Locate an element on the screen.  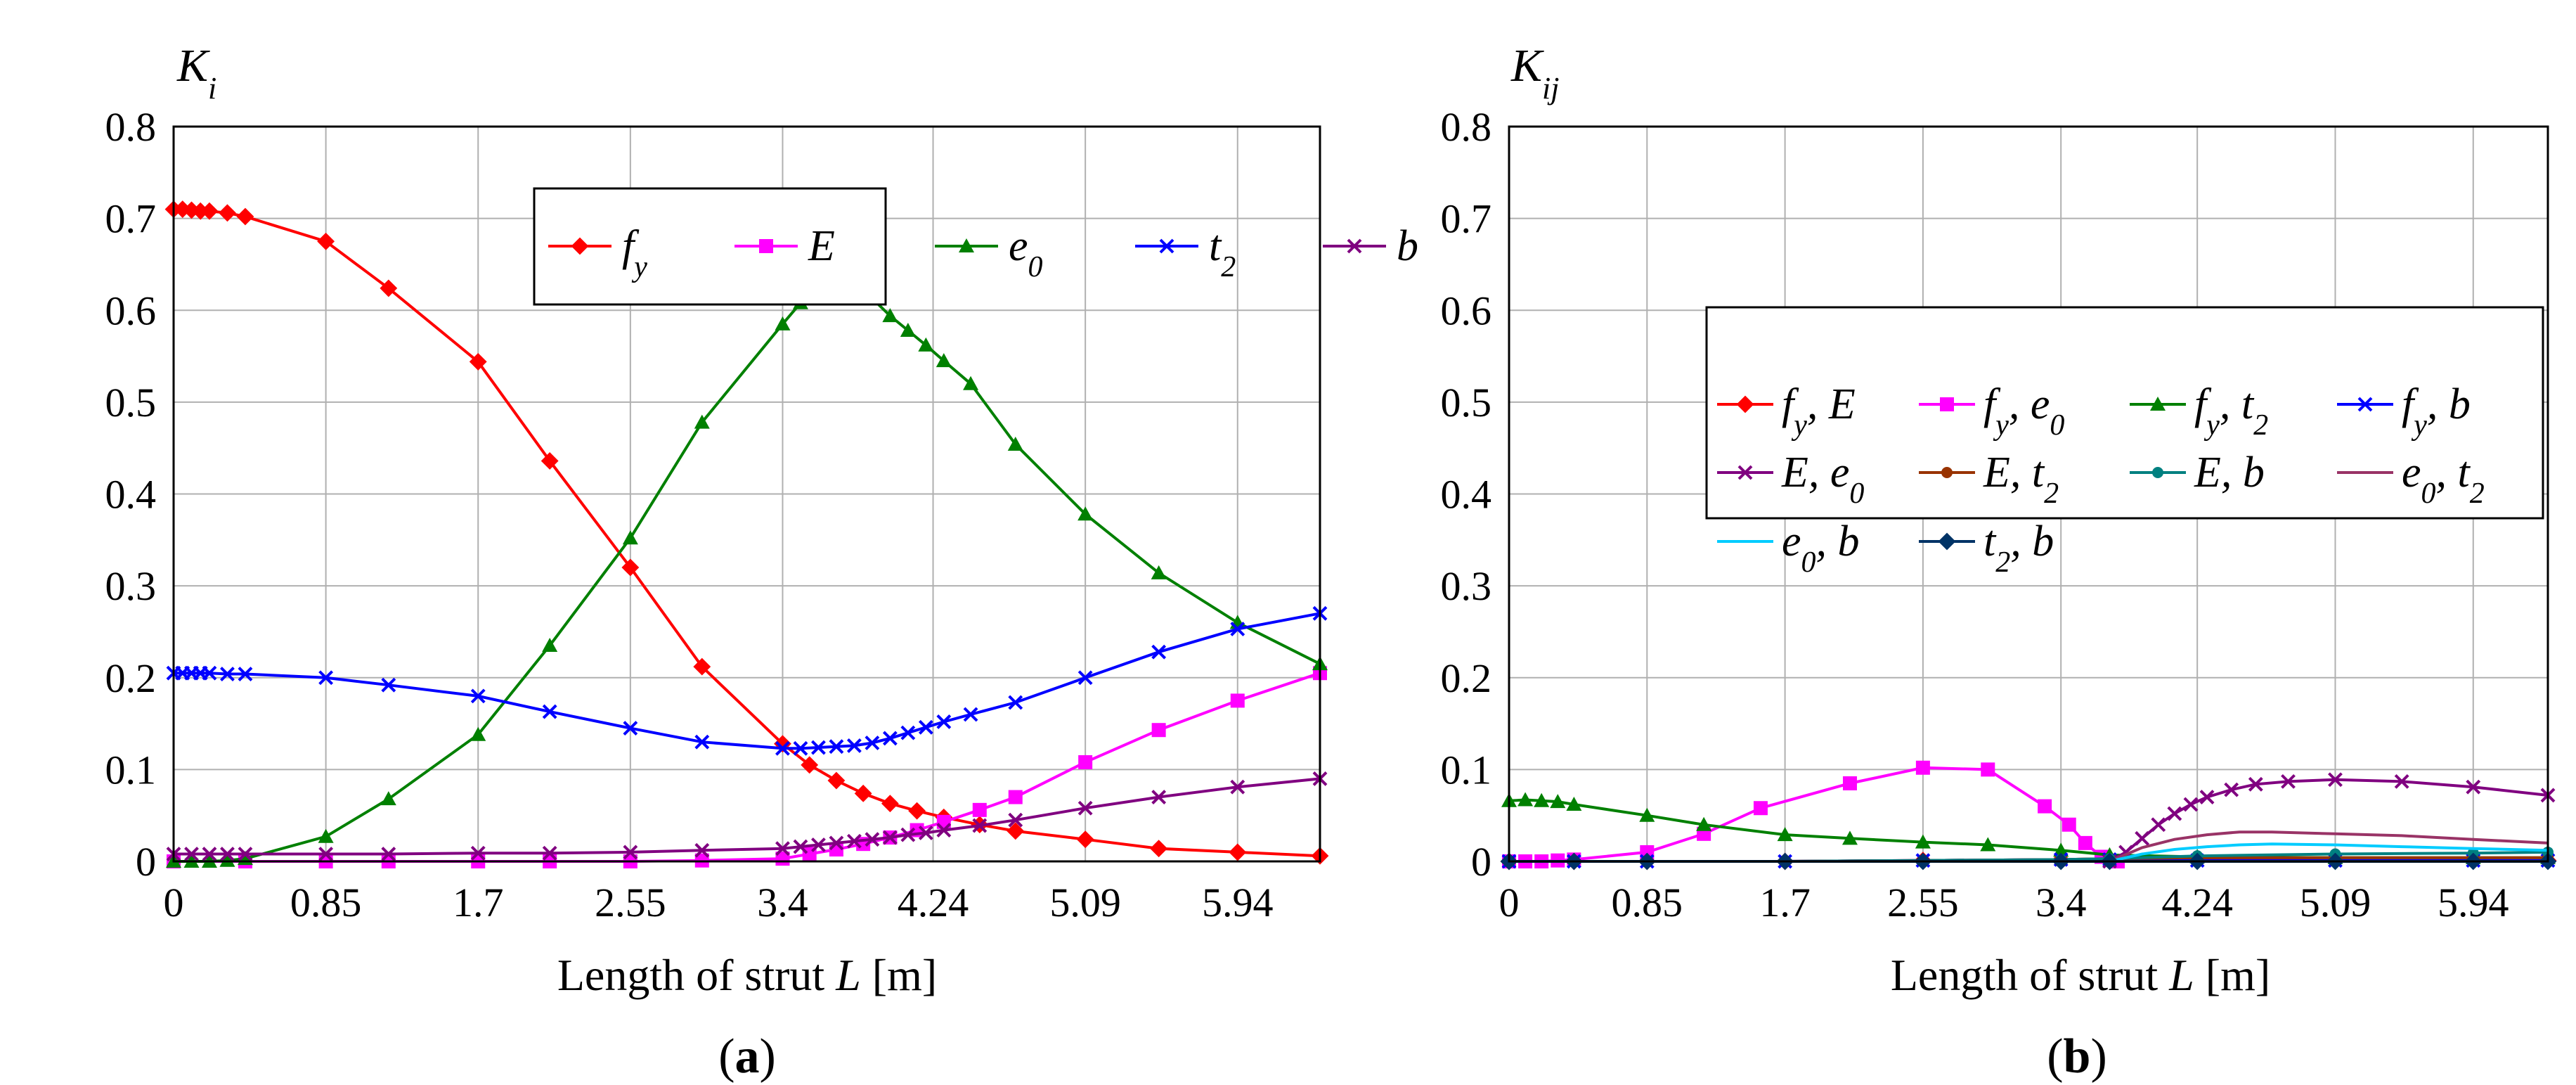
legend-item: t2, b is located at coordinates (1986, 548).